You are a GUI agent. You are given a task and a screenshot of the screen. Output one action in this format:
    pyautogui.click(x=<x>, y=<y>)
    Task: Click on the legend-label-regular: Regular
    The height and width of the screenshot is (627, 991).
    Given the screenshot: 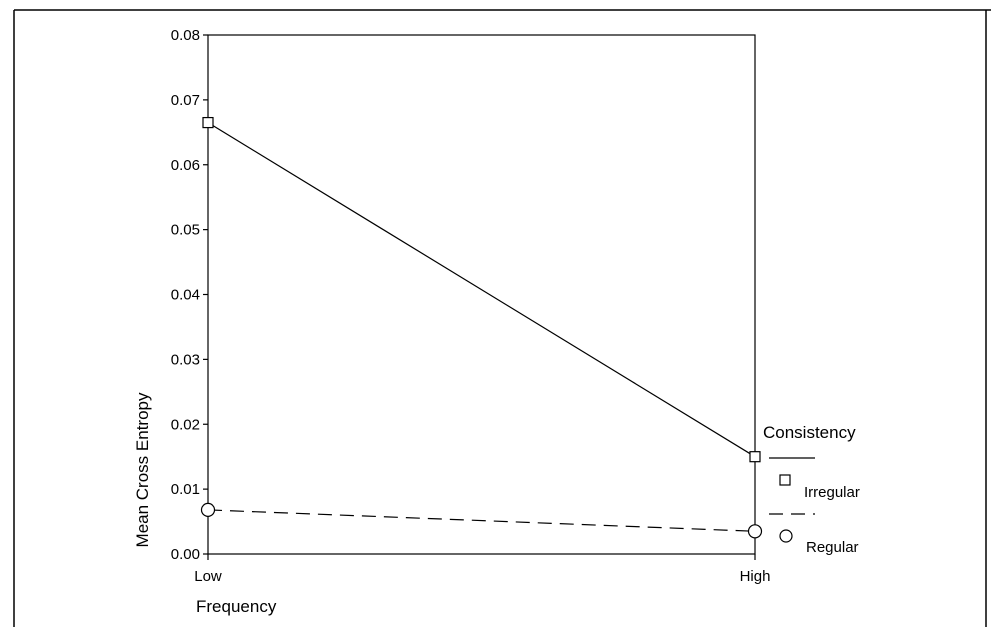 What is the action you would take?
    pyautogui.click(x=832, y=547)
    